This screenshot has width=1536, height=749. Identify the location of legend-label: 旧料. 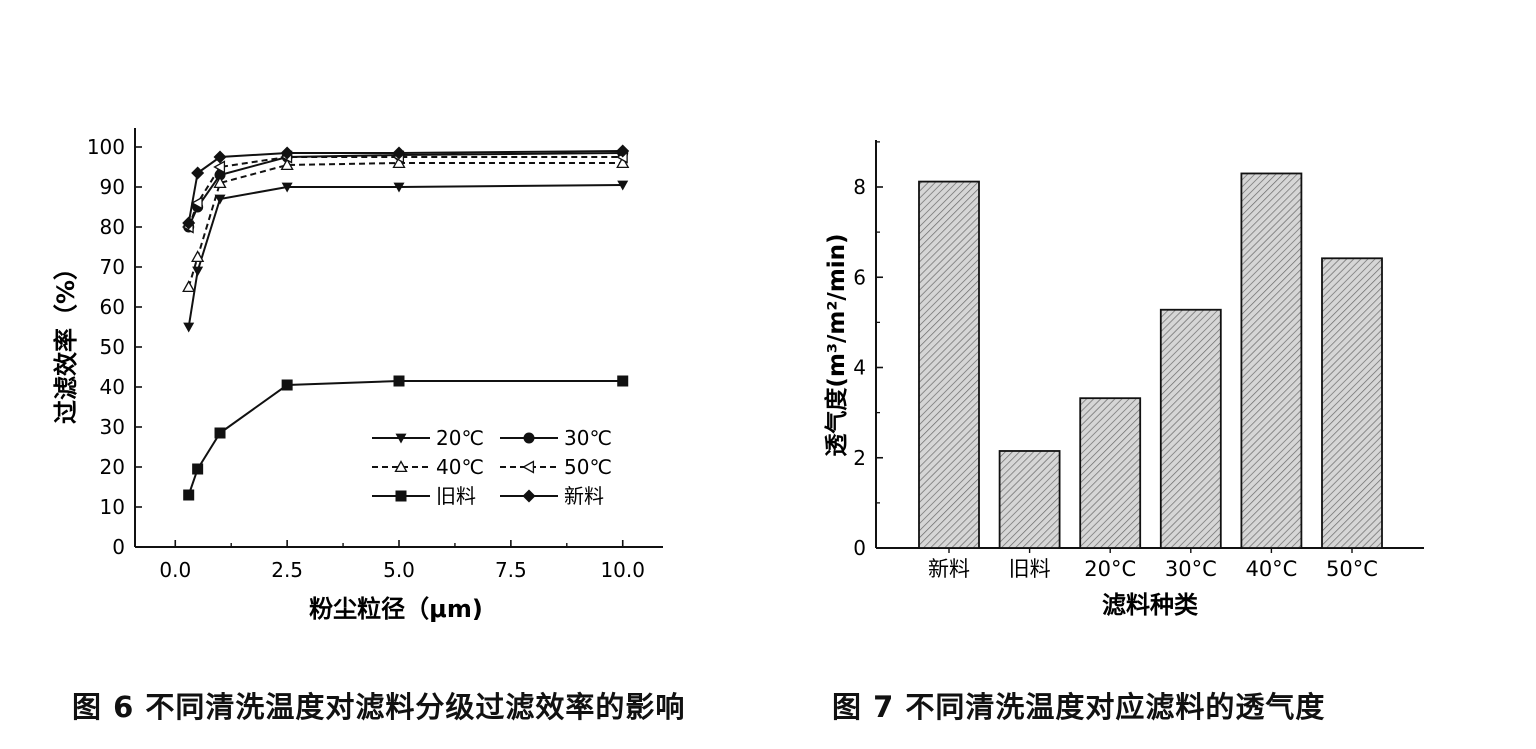
(456, 496).